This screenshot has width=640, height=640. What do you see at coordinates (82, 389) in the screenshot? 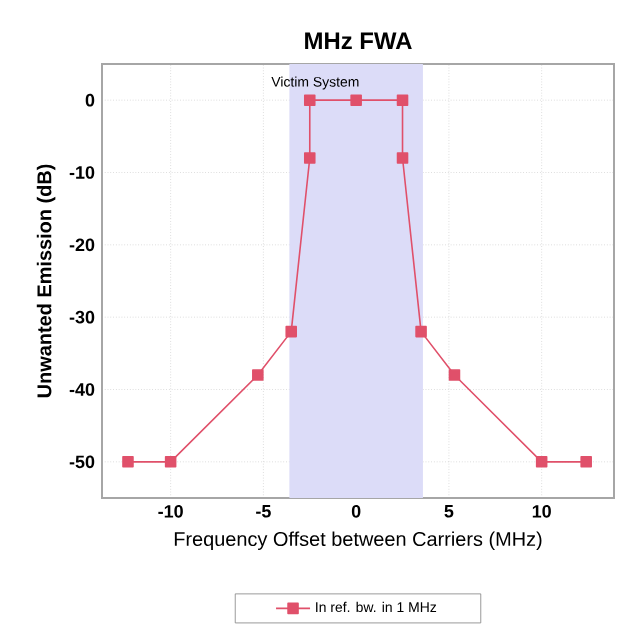
I see `y-tick-label: -40` at bounding box center [82, 389].